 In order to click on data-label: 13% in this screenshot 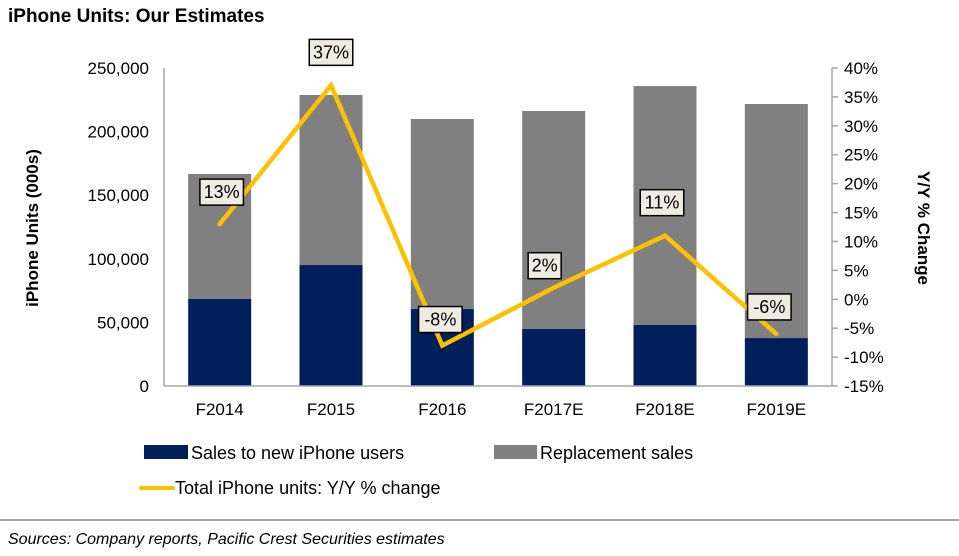, I will do `click(222, 192)`.